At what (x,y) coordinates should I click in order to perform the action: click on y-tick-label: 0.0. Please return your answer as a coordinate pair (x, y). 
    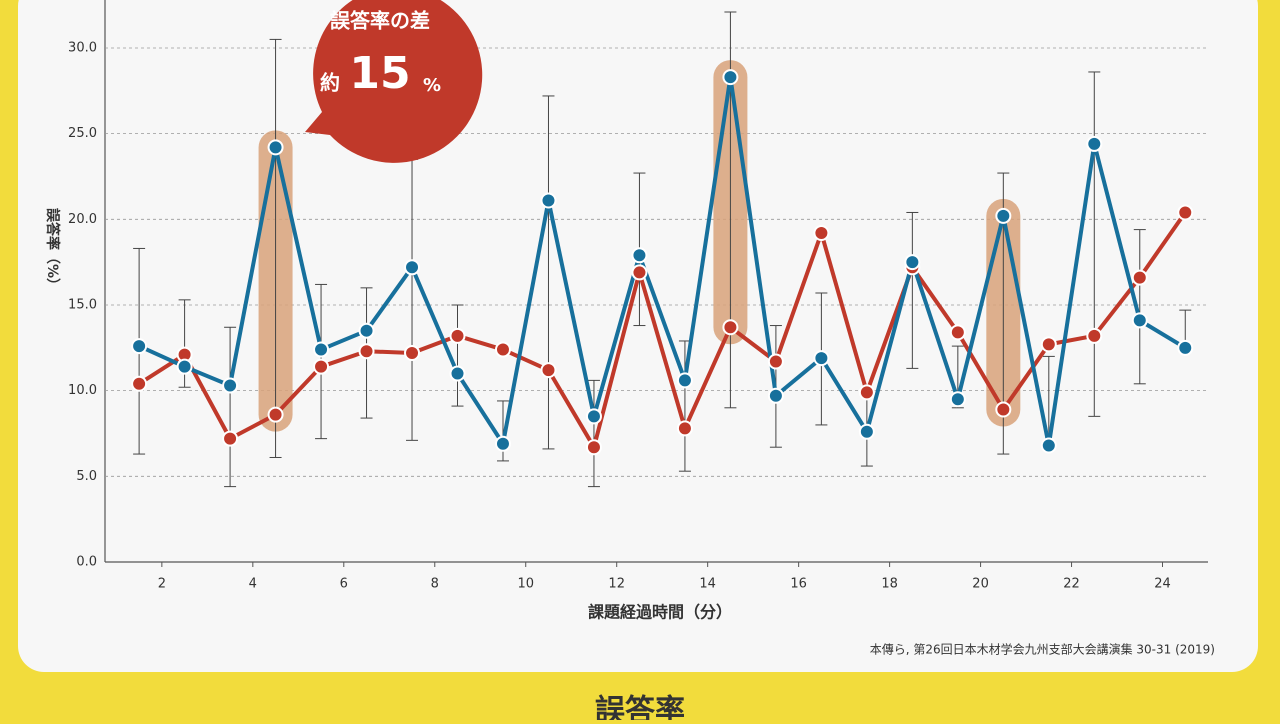
    Looking at the image, I should click on (86, 562).